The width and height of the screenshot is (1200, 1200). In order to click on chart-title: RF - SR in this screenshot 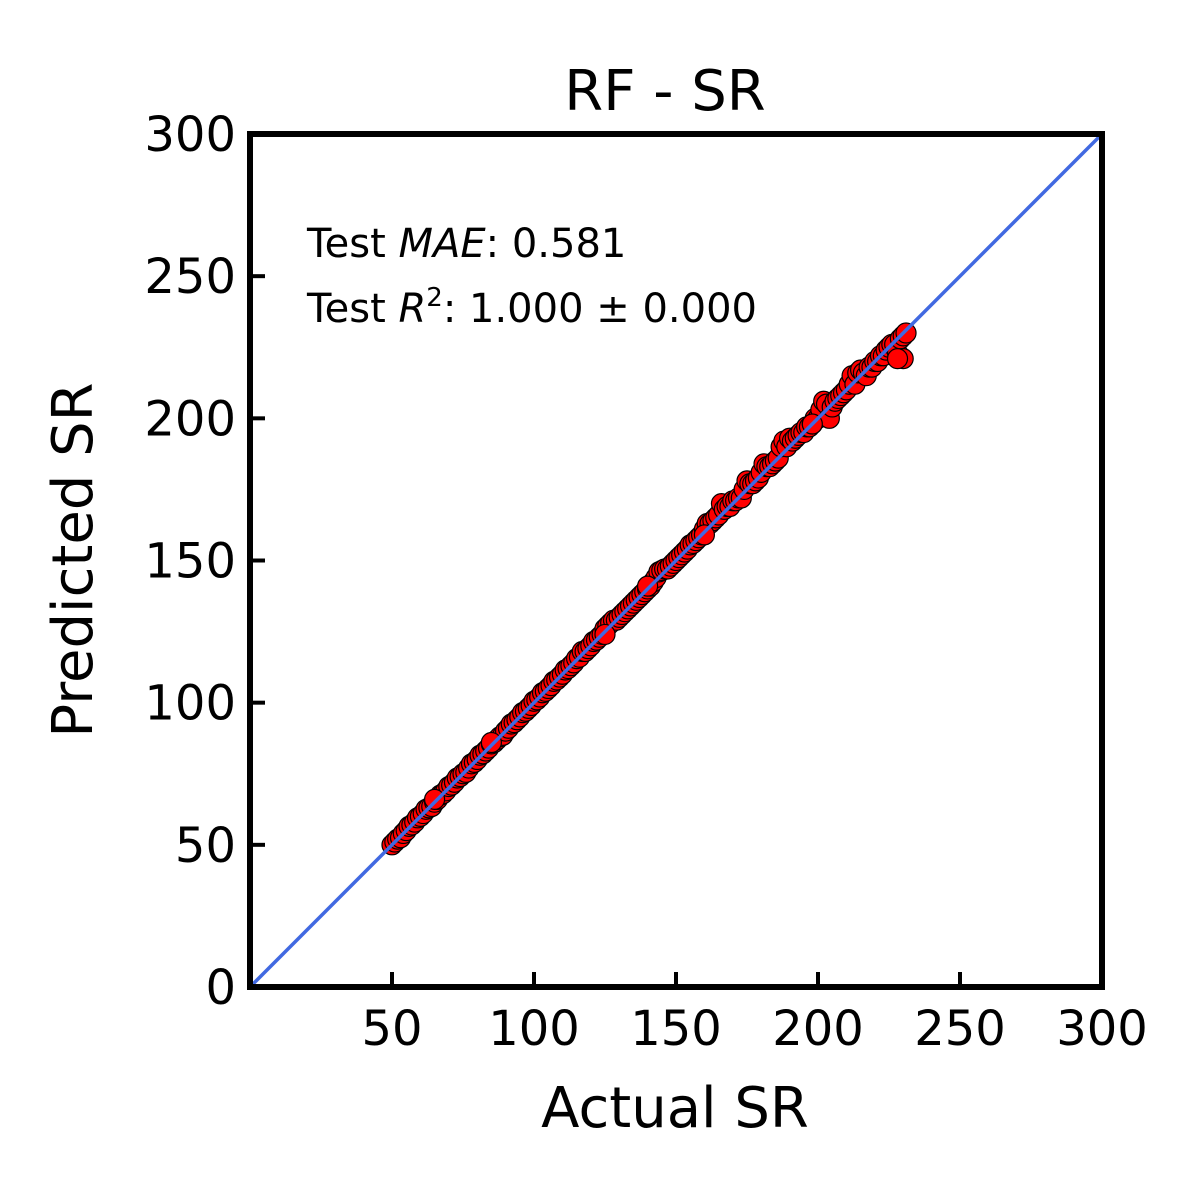, I will do `click(664, 91)`.